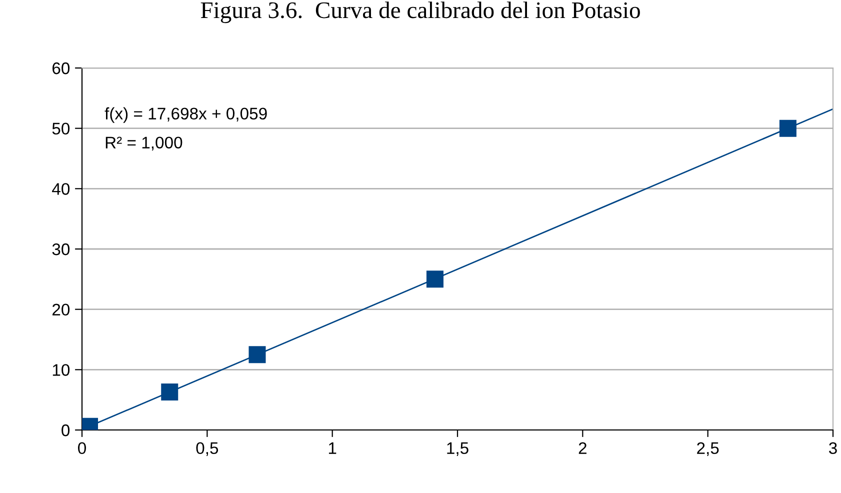 This screenshot has height=493, width=841. What do you see at coordinates (61, 249) in the screenshot?
I see `y-tick-label: 30` at bounding box center [61, 249].